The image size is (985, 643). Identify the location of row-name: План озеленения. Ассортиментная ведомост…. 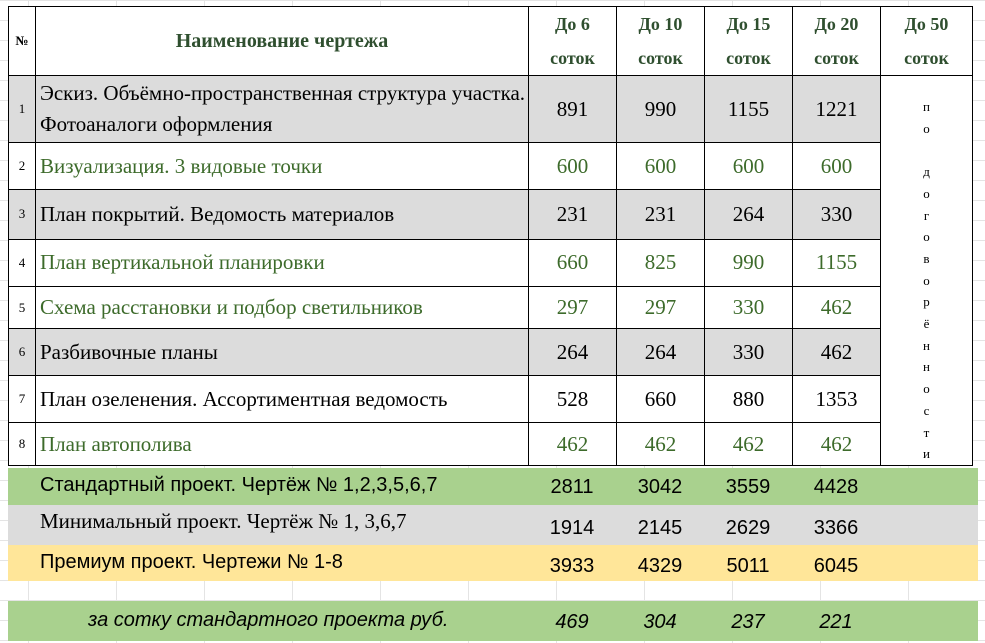
(282, 399).